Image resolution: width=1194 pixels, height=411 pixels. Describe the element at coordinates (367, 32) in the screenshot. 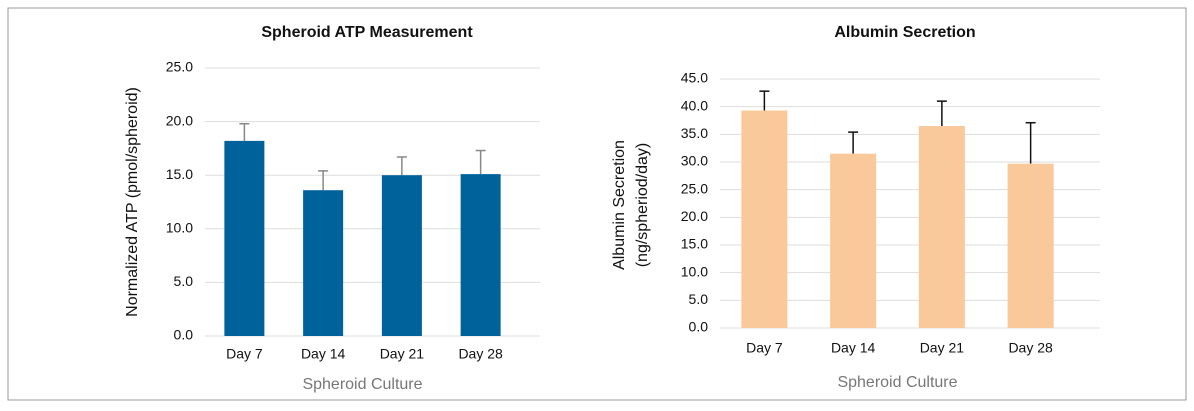

I see `chart-title: Spheroid ATP Measurement` at that location.